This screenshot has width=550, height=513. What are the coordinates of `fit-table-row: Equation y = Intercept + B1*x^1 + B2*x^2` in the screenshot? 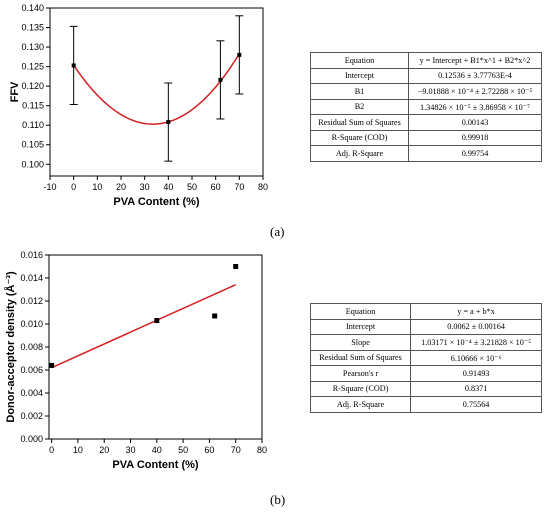 It's located at (426, 60).